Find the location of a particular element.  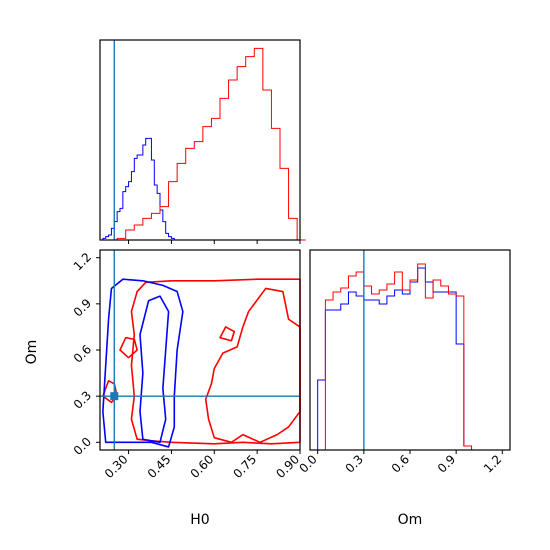

x-axis-label-h0: H0 is located at coordinates (199, 520).